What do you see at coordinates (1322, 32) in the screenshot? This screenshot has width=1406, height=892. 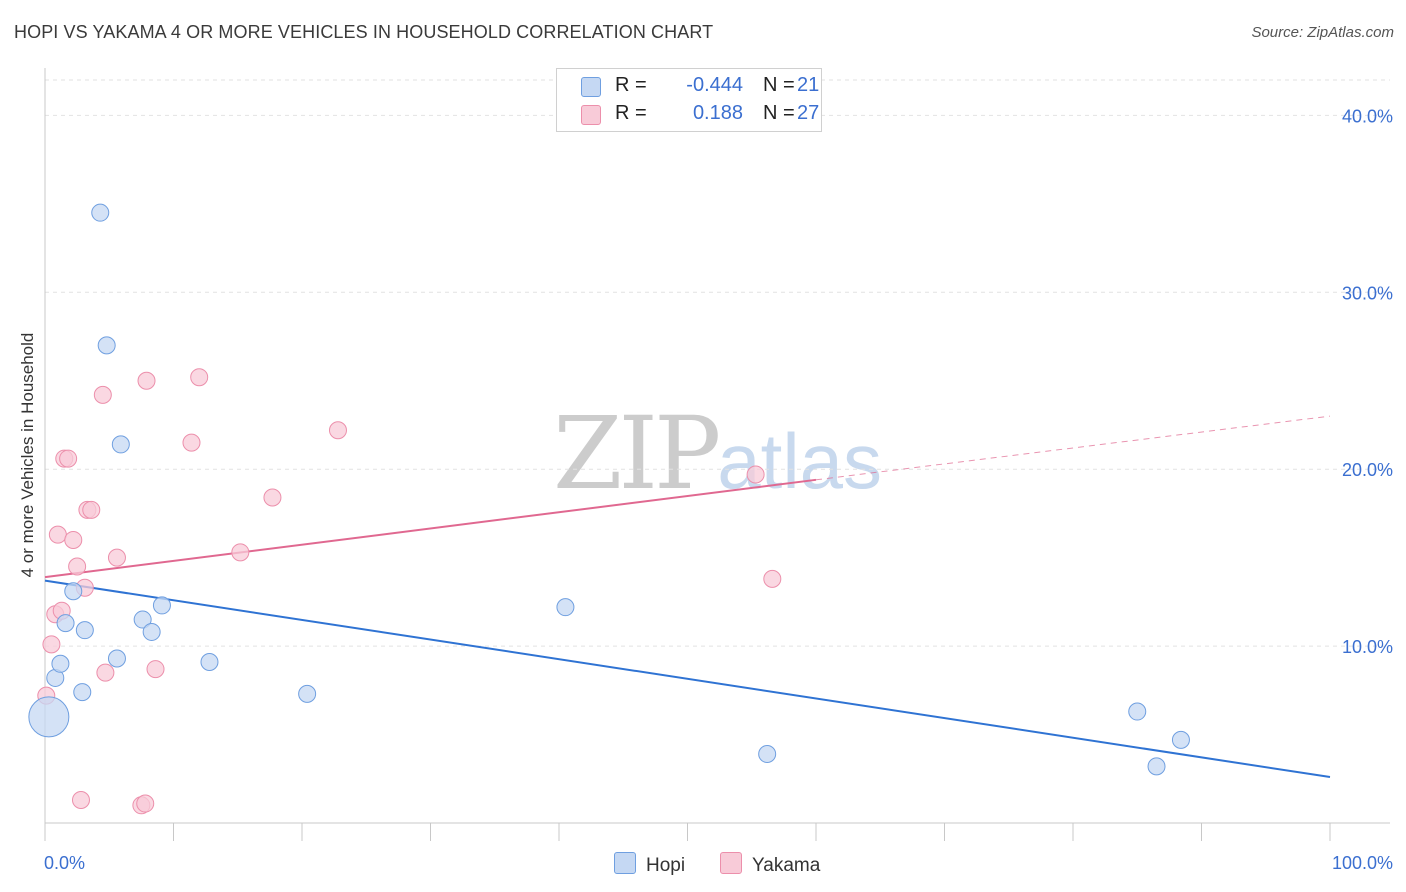 I see `source-label: Source: ZipAtlas.com` at bounding box center [1322, 32].